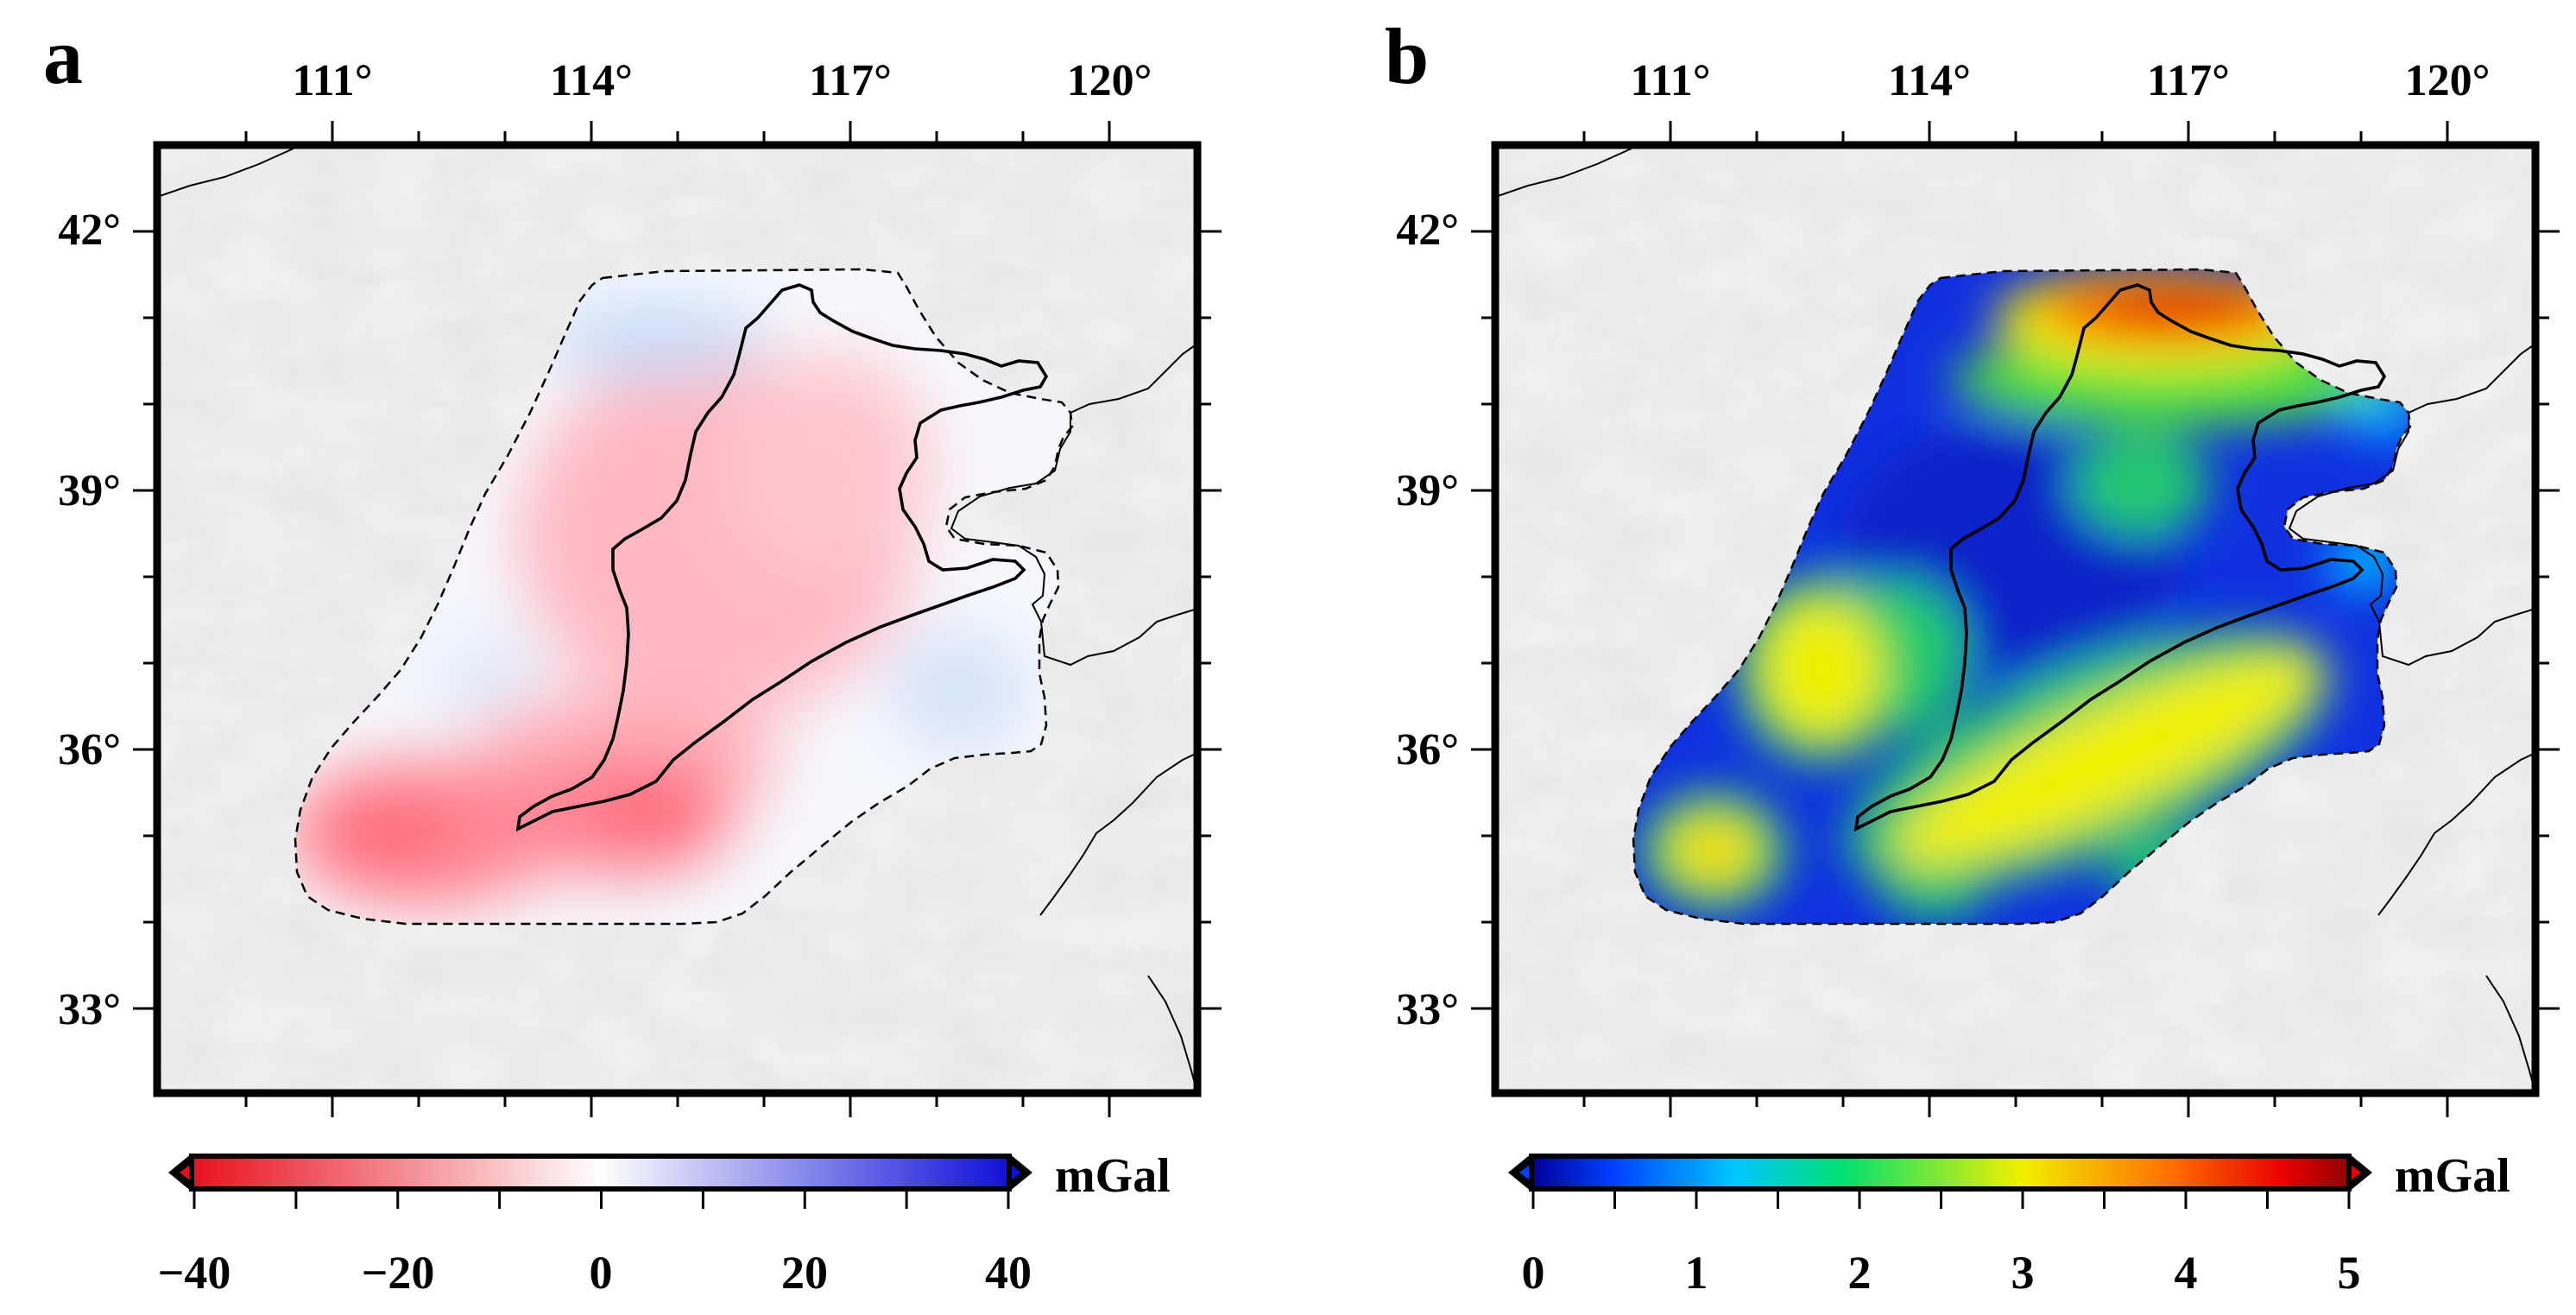 The height and width of the screenshot is (1315, 2576). I want to click on colorbar-tick-label: 3, so click(2023, 1273).